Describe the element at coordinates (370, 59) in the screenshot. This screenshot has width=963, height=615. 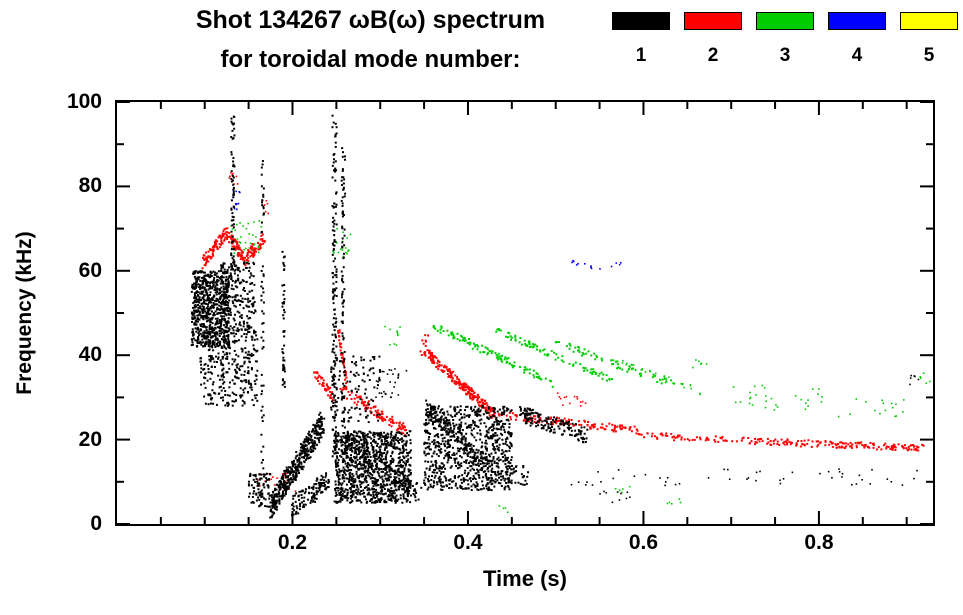
I see `chart-subtitle: for toroidal mode number:` at that location.